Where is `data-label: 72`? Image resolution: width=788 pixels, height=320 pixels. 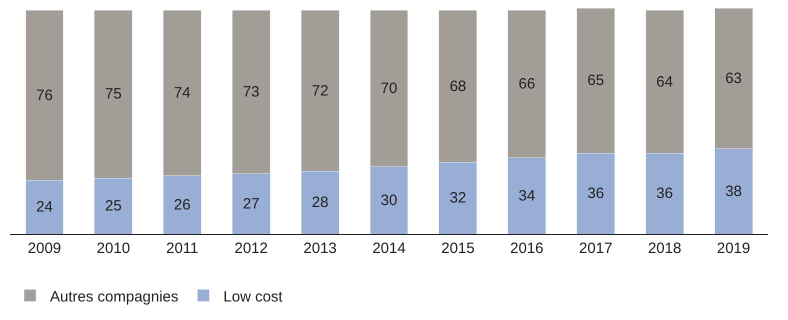
data-label: 72 is located at coordinates (320, 91).